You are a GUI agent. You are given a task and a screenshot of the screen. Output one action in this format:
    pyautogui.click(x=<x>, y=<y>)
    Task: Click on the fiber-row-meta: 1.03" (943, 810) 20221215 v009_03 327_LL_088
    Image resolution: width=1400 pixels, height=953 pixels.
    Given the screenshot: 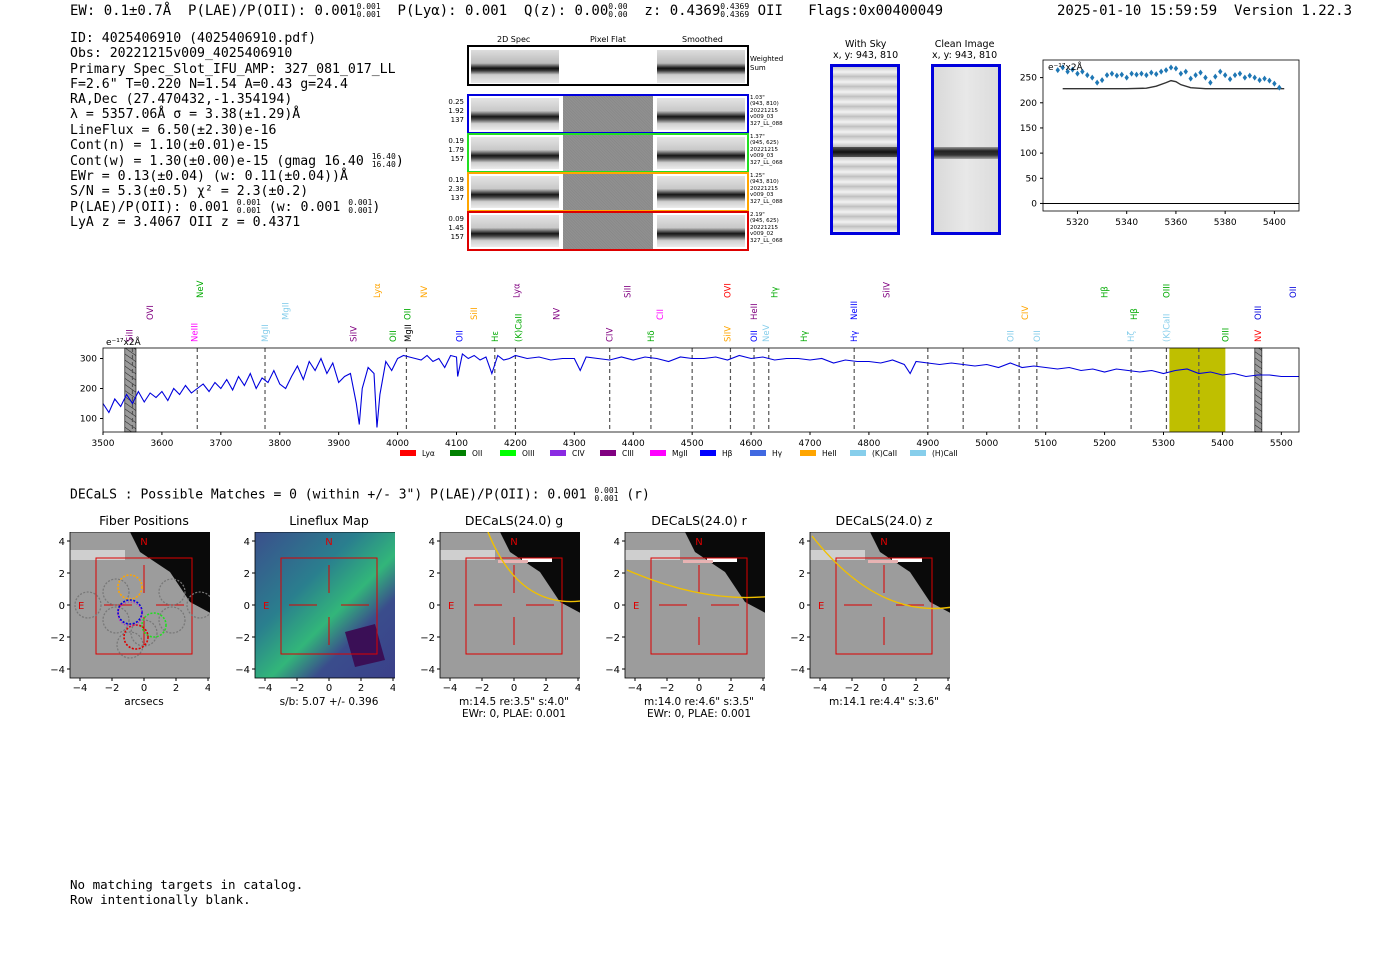 What is the action you would take?
    pyautogui.click(x=766, y=111)
    